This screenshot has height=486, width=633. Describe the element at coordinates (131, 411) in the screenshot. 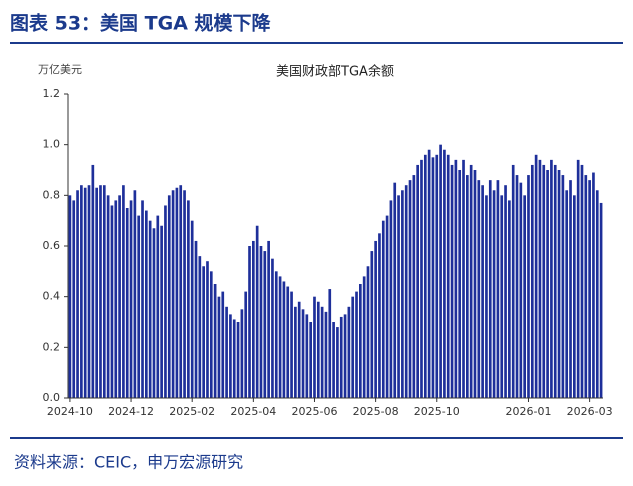

I see `x-tick-label: 2024-12` at that location.